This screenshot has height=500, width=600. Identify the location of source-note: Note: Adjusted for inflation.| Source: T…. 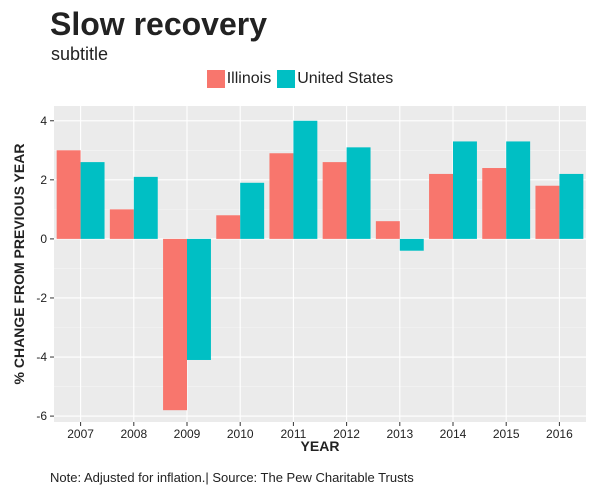
(232, 477).